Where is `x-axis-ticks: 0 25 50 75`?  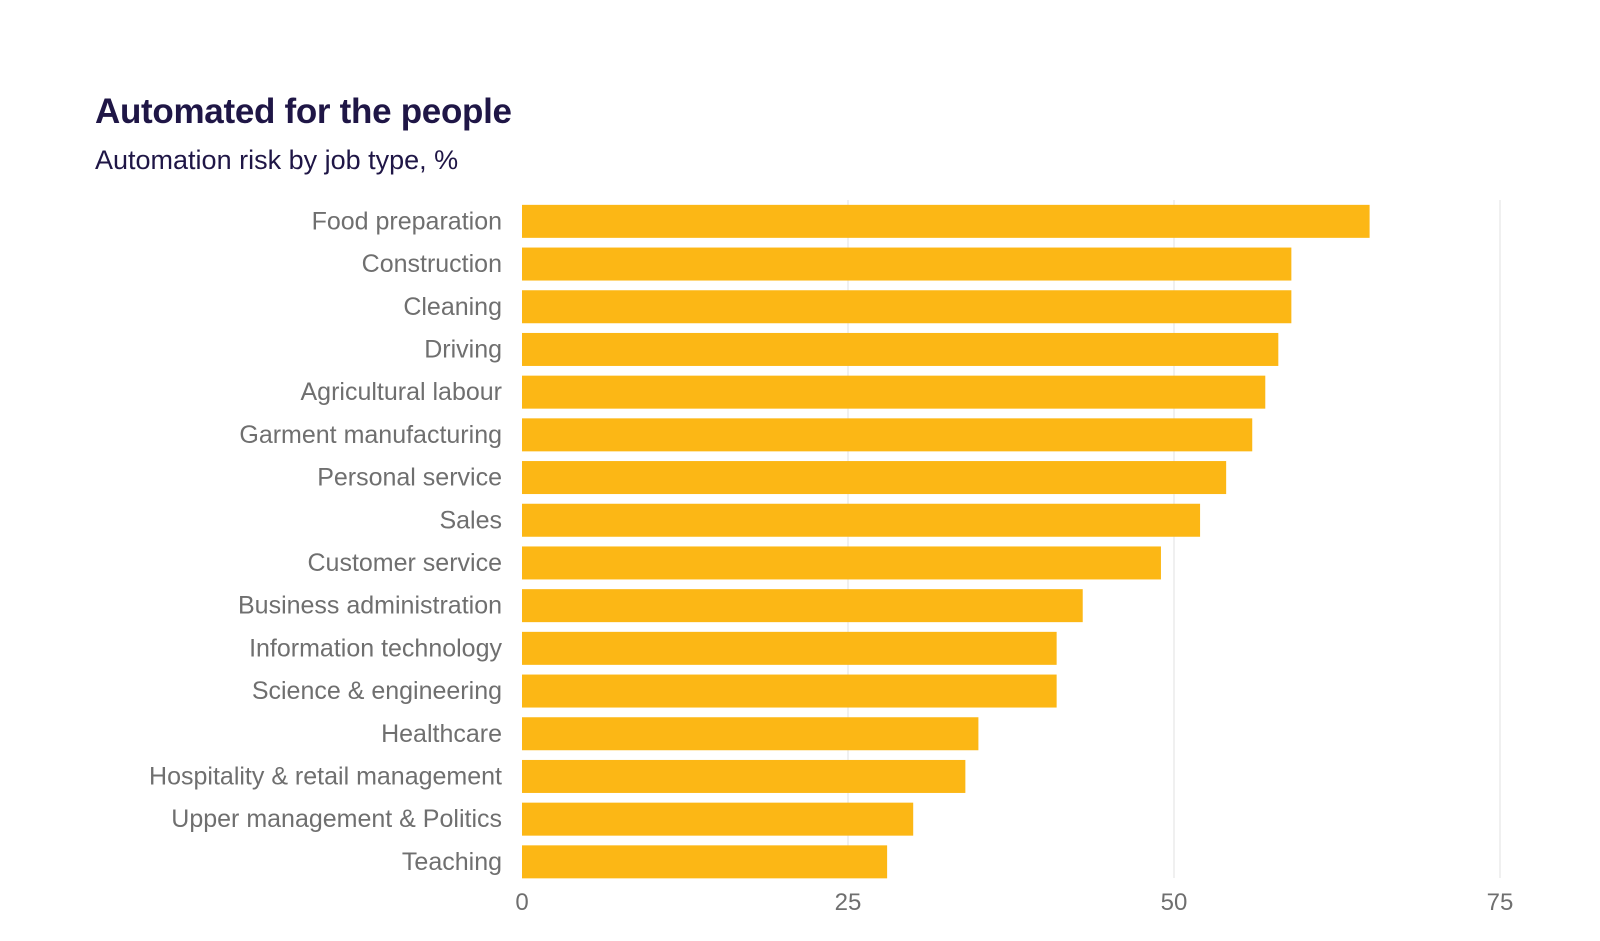 x-axis-ticks: 0 25 50 75 is located at coordinates (1014, 902).